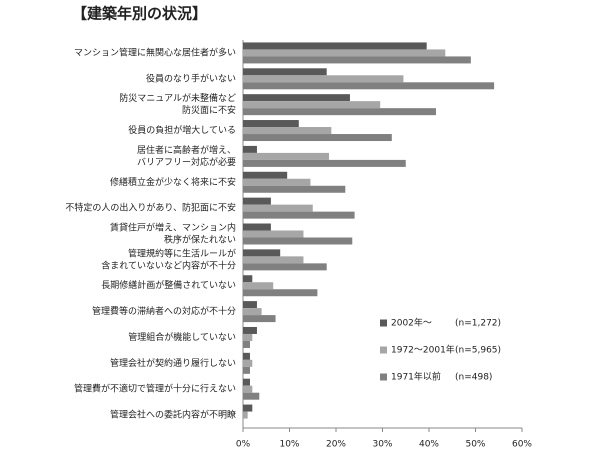  What do you see at coordinates (200, 240) in the screenshot?
I see `y-tick-label: 秩序が保たれない` at bounding box center [200, 240].